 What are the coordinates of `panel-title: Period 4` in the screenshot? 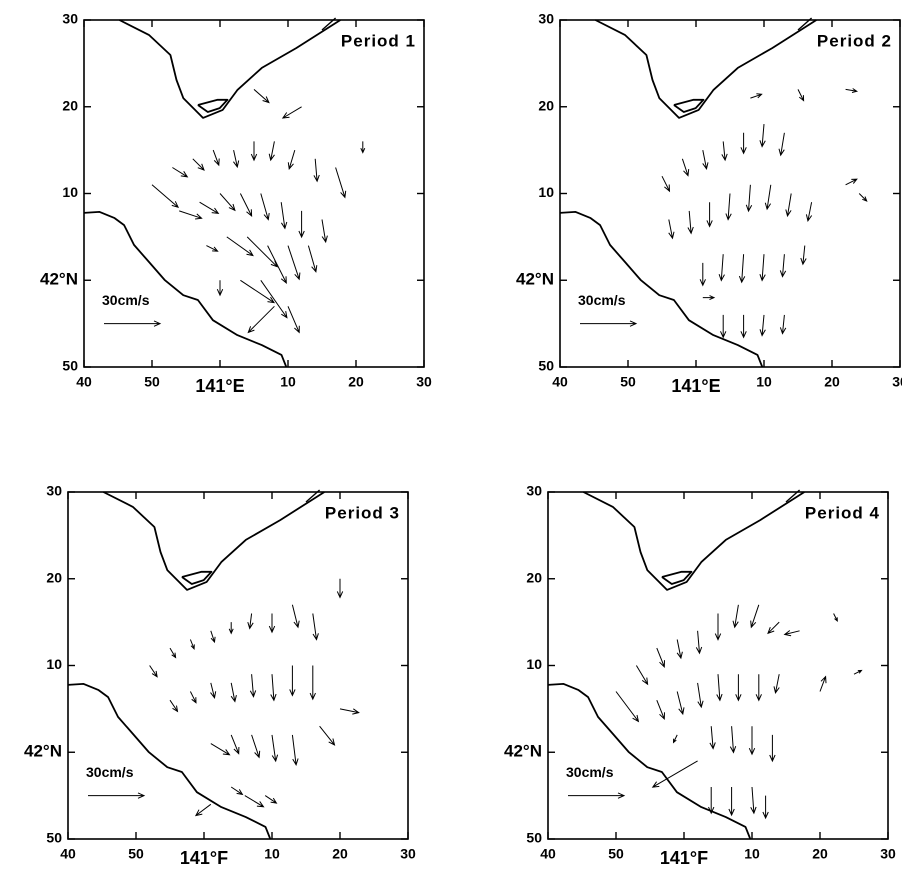 It's located at (842, 512).